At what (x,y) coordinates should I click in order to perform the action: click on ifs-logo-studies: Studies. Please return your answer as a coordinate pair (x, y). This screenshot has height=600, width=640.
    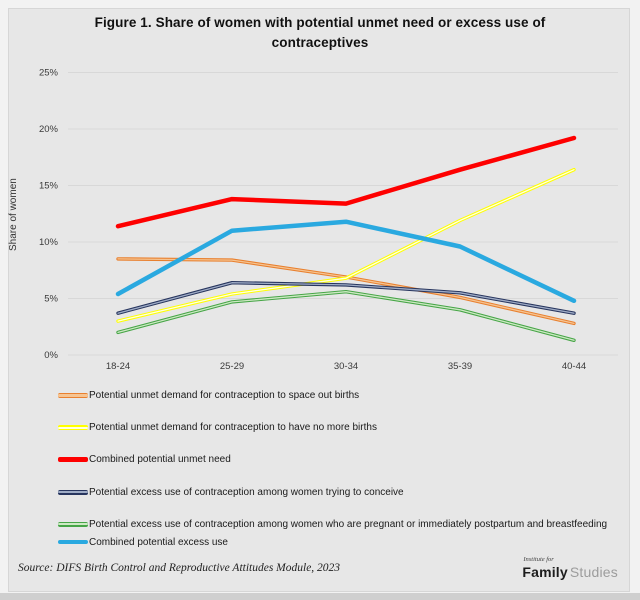
    Looking at the image, I should click on (593, 572).